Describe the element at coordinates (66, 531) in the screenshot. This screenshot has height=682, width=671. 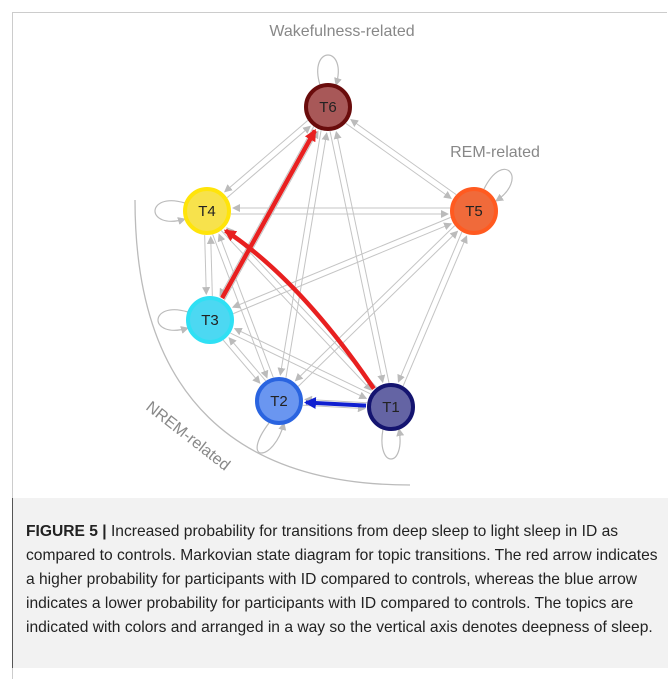
I see `caption-label: FIGURE 5 |` at that location.